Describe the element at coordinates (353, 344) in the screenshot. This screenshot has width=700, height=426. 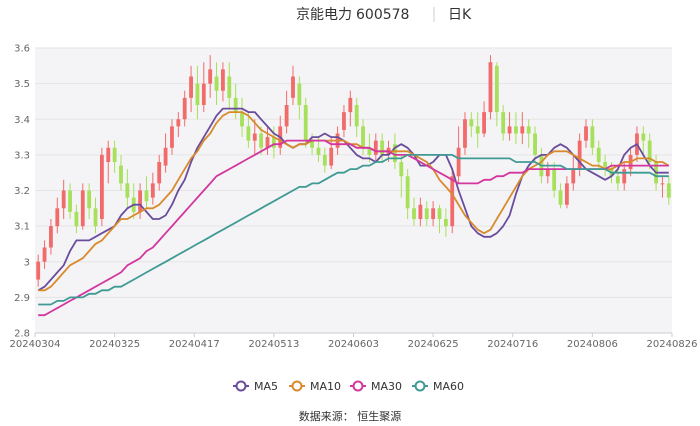
I see `x-tick-label: 20240603` at that location.